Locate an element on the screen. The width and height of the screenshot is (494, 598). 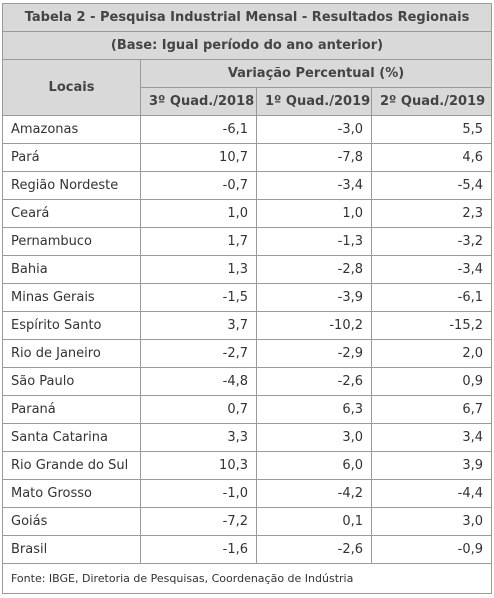
local-cell: Pernambuco is located at coordinates (71, 241).